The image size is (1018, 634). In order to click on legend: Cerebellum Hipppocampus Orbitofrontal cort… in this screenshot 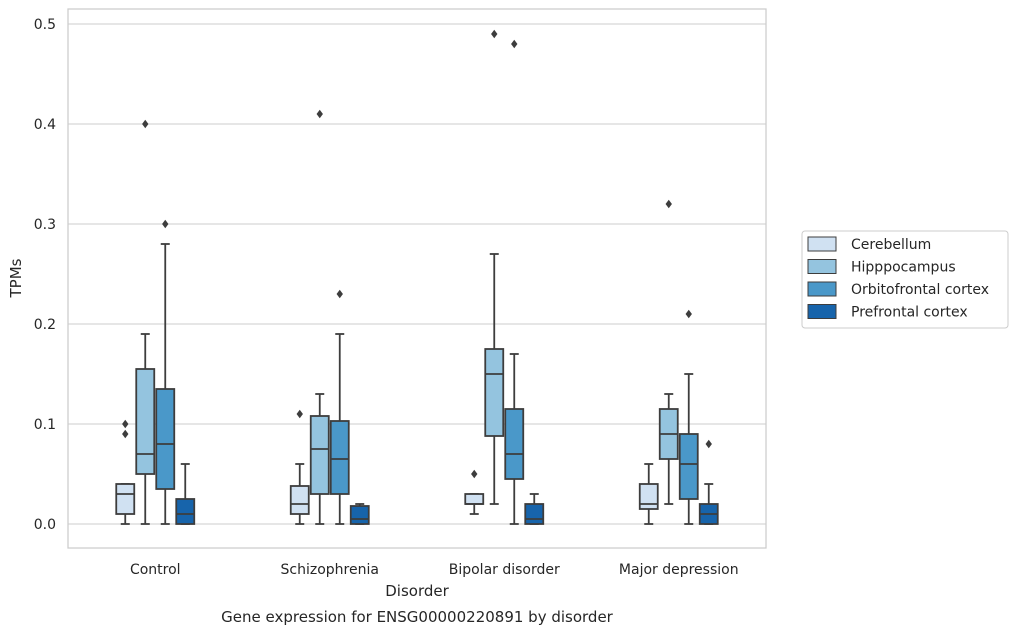, I will do `click(905, 279)`.